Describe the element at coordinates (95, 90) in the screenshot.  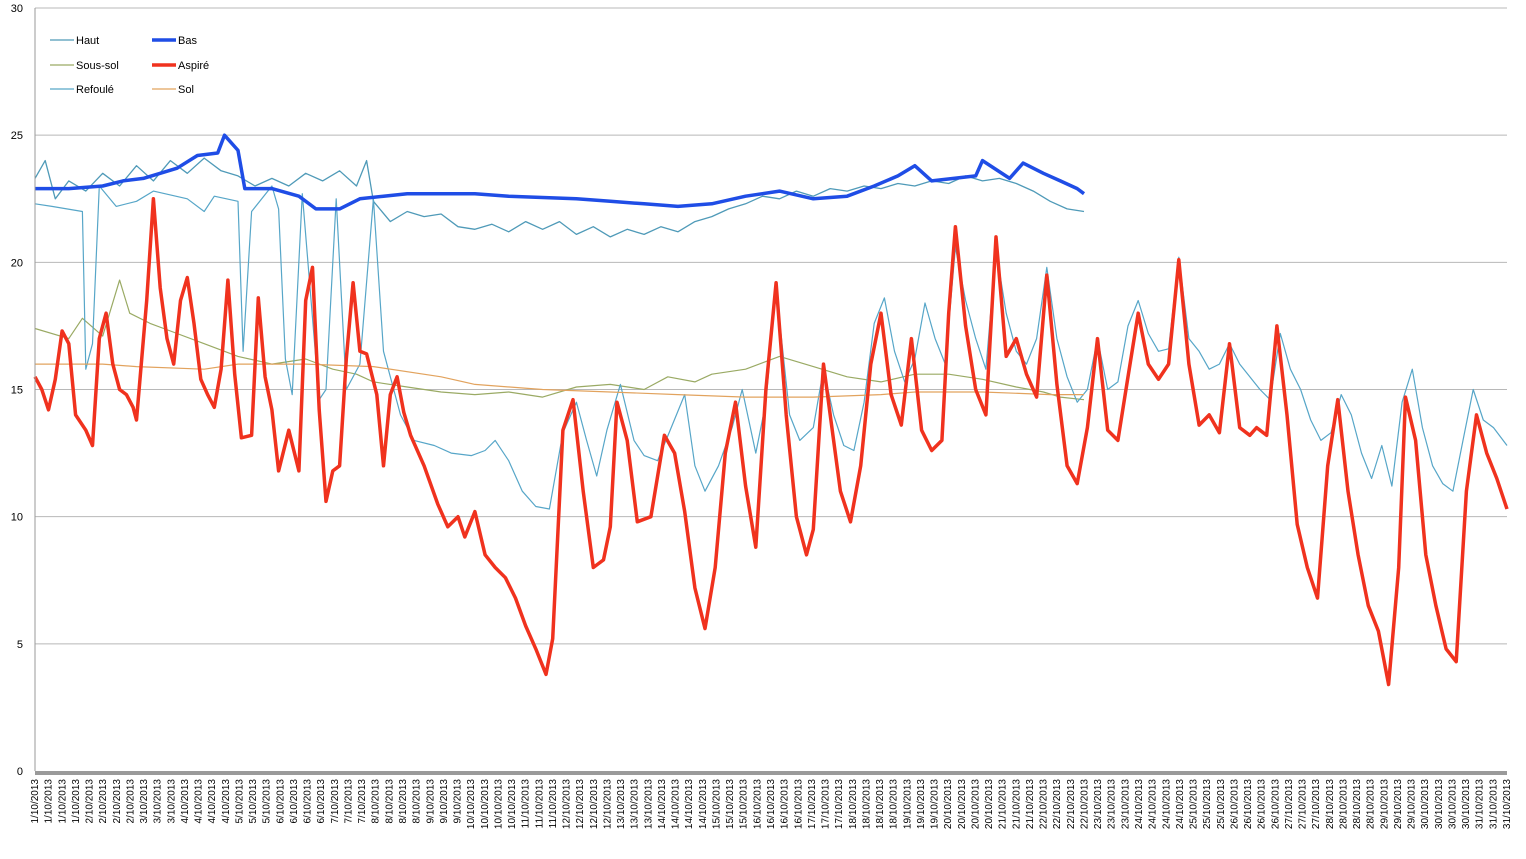
I see `legend-label: Refoulé` at that location.